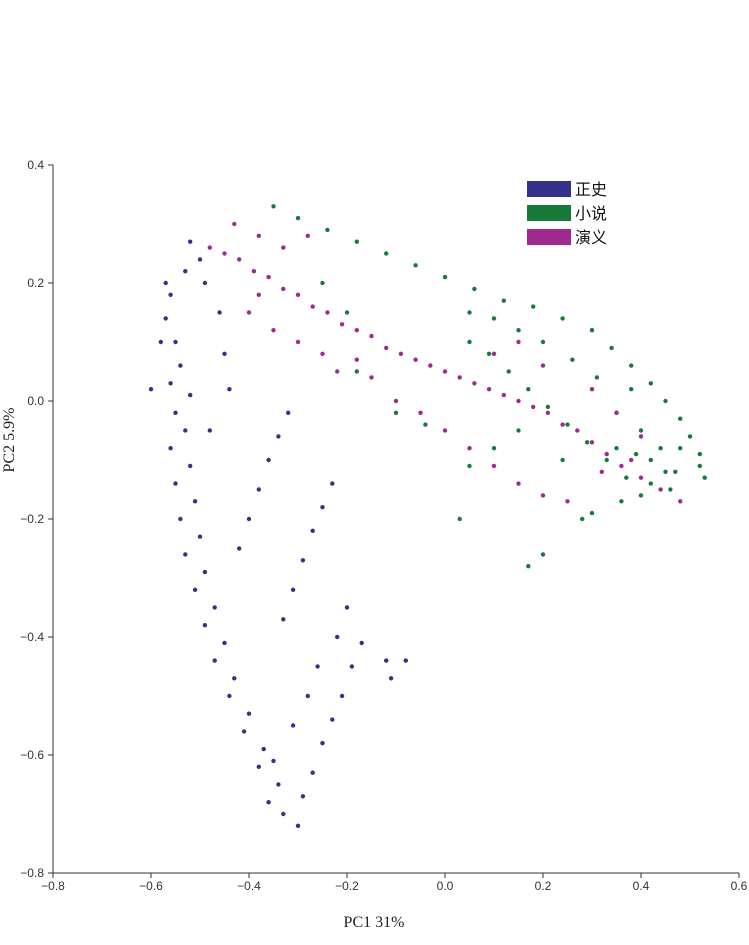 Image resolution: width=749 pixels, height=945 pixels. Describe the element at coordinates (445, 886) in the screenshot. I see `x-tick-label: 0.0` at that location.